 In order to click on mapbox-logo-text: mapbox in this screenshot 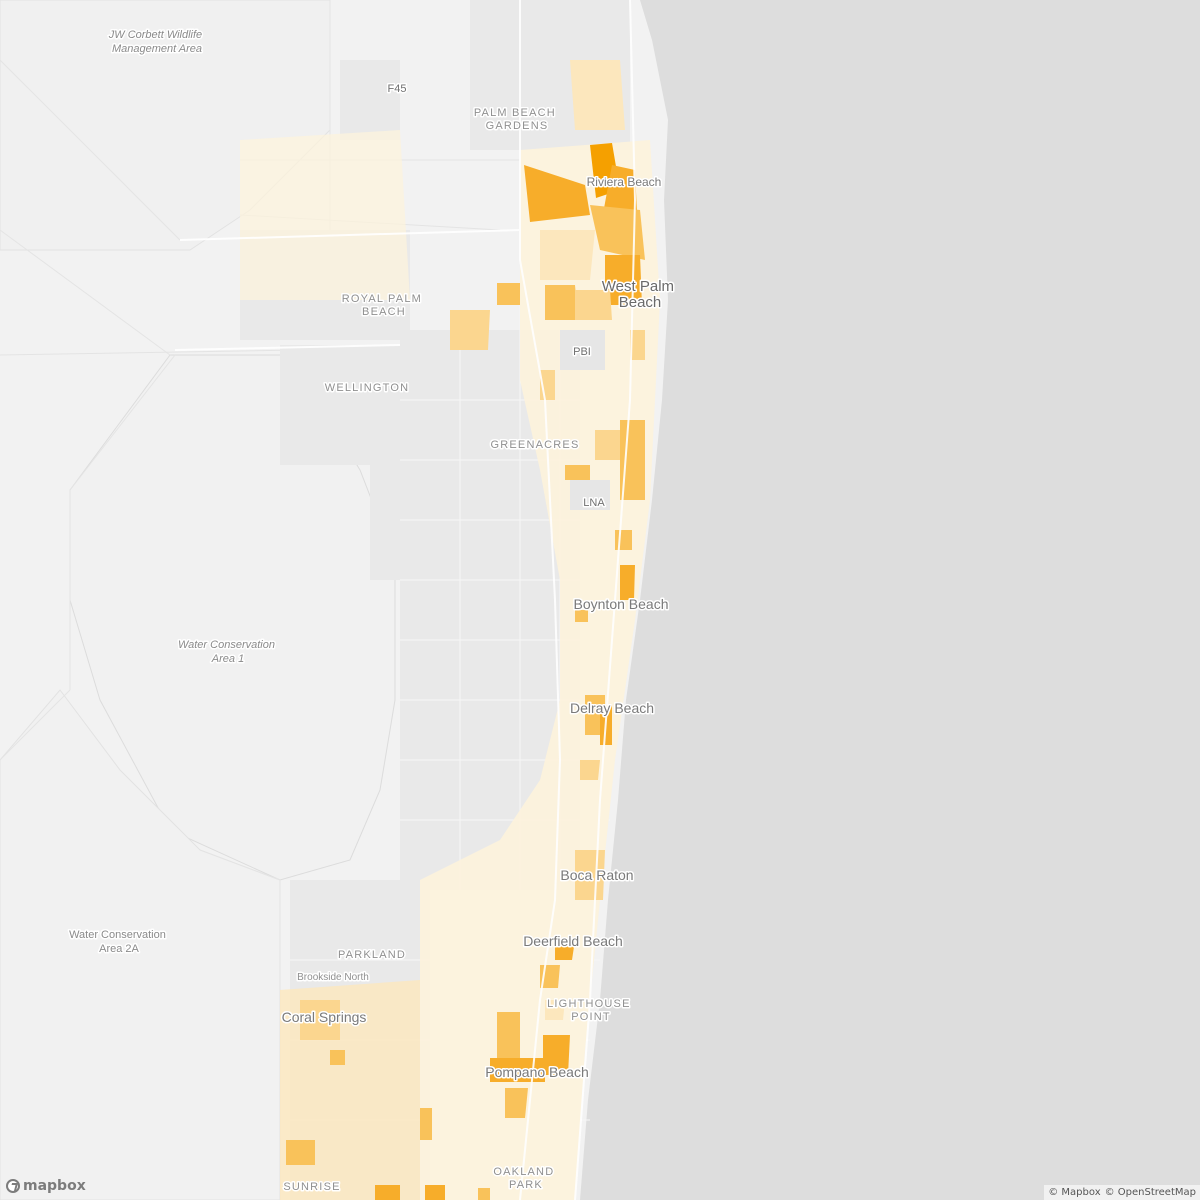, I will do `click(54, 1186)`.